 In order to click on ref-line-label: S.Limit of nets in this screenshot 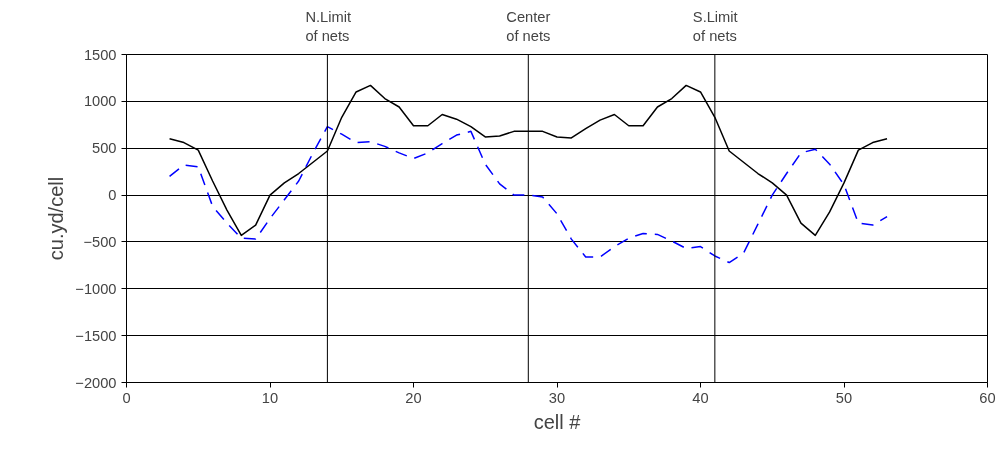, I will do `click(715, 27)`.